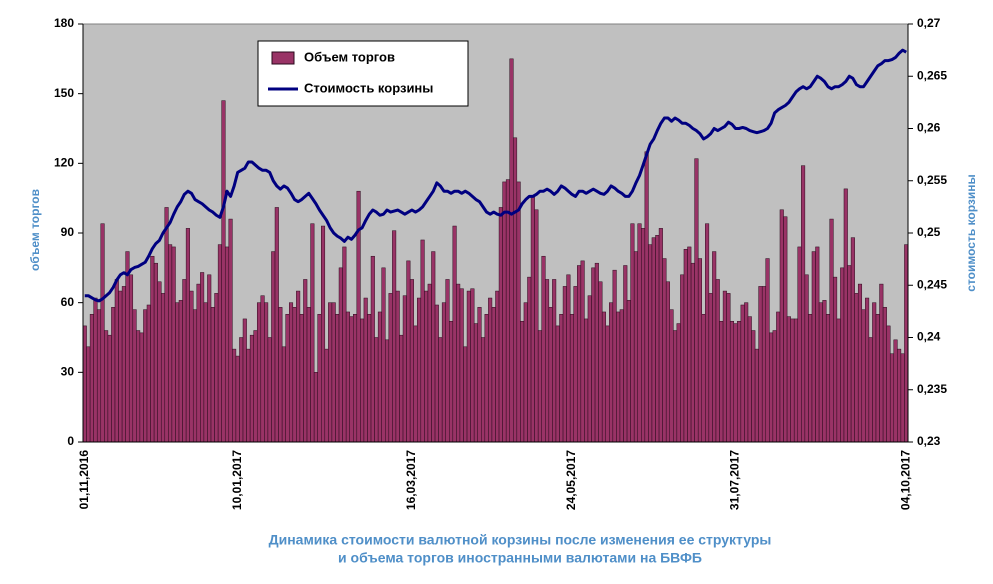 The width and height of the screenshot is (993, 584). What do you see at coordinates (932, 284) in the screenshot?
I see `y2-tick-label: 0,245` at bounding box center [932, 284].